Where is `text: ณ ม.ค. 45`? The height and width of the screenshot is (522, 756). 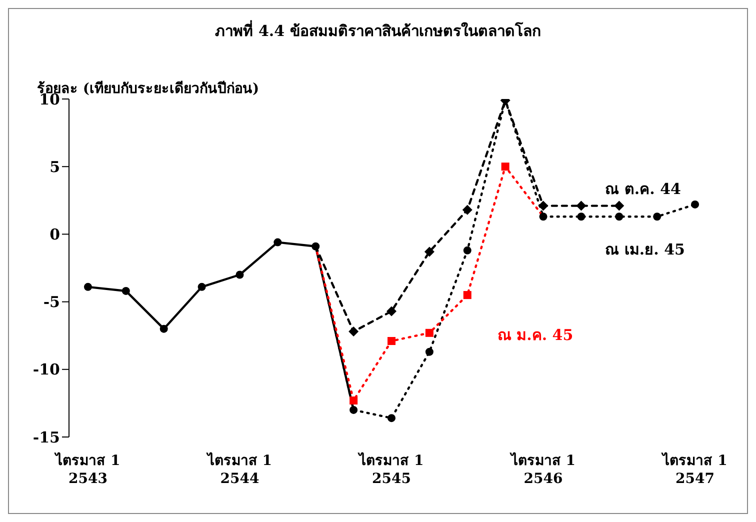
text: ณ ม.ค. 45 is located at coordinates (535, 335).